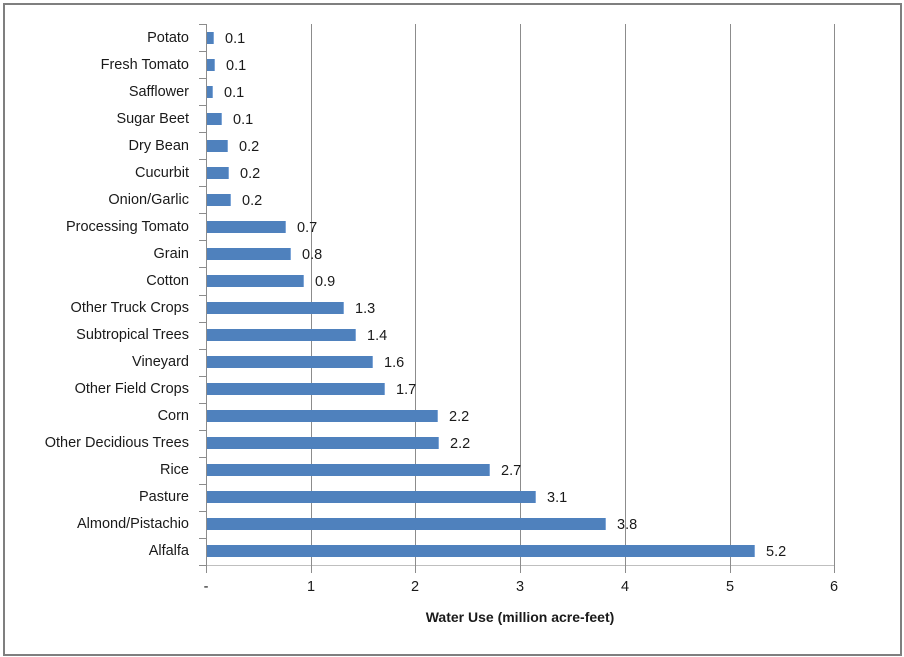 This screenshot has width=904, height=657. What do you see at coordinates (158, 92) in the screenshot?
I see `category-label: Safflower` at bounding box center [158, 92].